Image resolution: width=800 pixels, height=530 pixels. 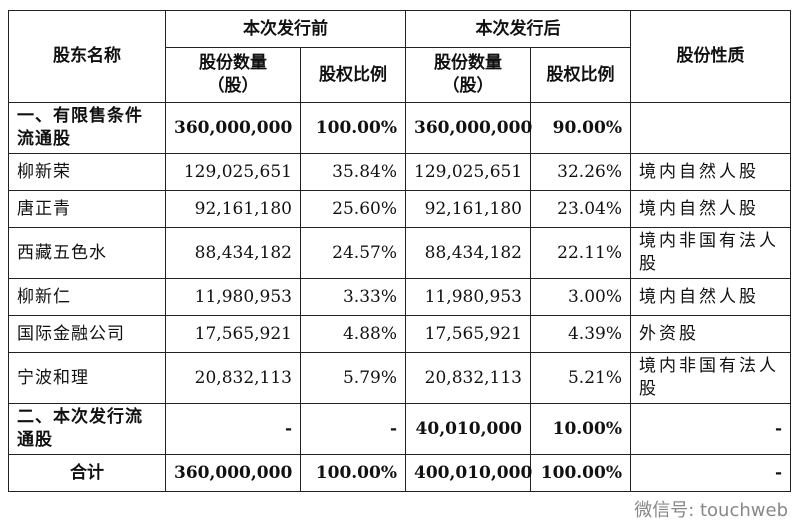 What do you see at coordinates (580, 172) in the screenshot?
I see `after-pct-cell: 32.26%` at bounding box center [580, 172].